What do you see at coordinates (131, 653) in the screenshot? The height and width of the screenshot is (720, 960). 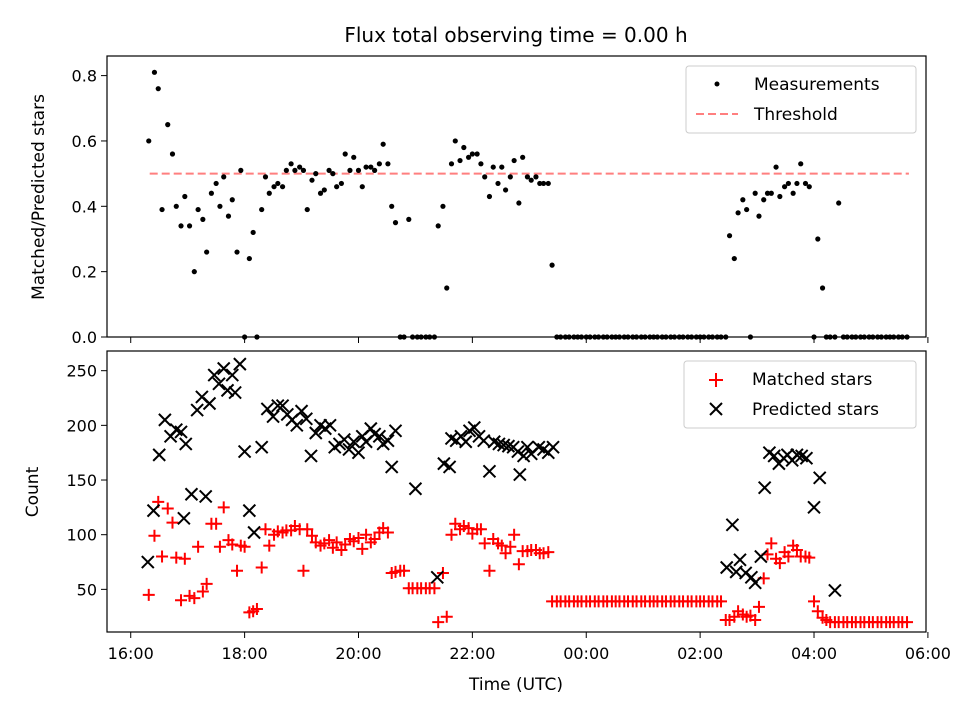 I see `bottom-xtick-label: 16:00` at bounding box center [131, 653].